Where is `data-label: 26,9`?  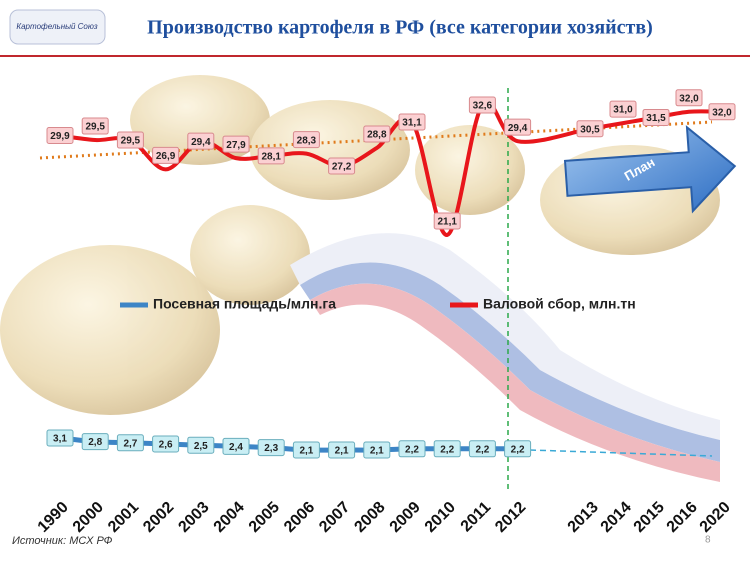 data-label: 26,9 is located at coordinates (166, 155).